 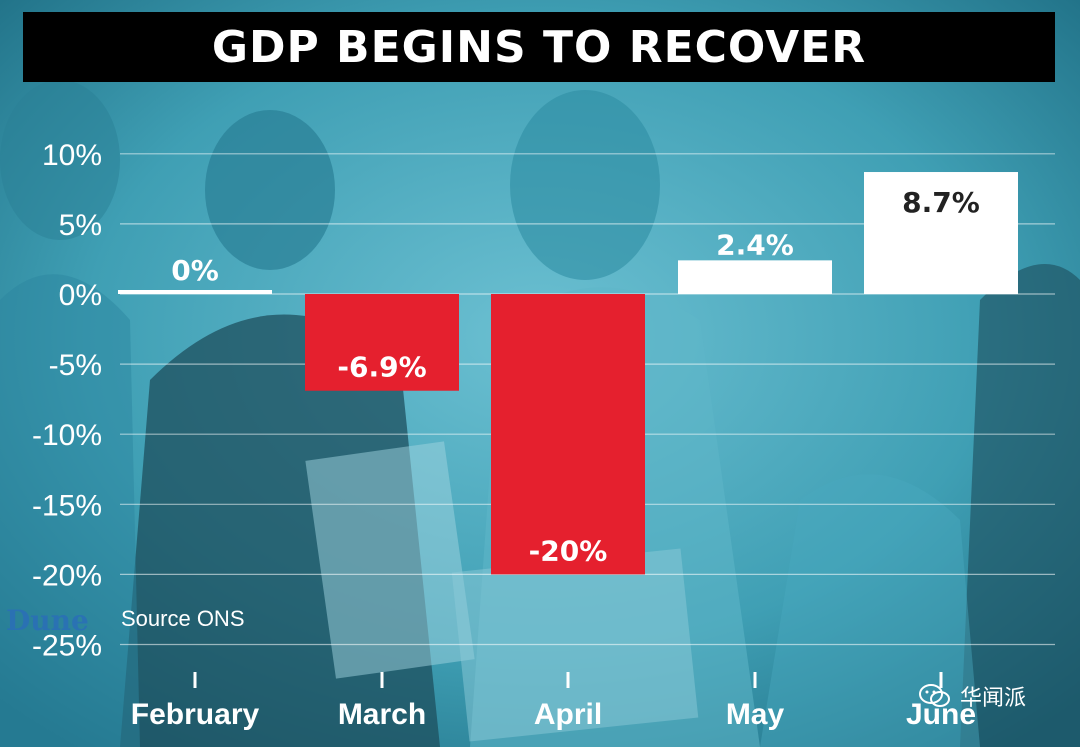 I want to click on x-tick-label: March, so click(x=382, y=714).